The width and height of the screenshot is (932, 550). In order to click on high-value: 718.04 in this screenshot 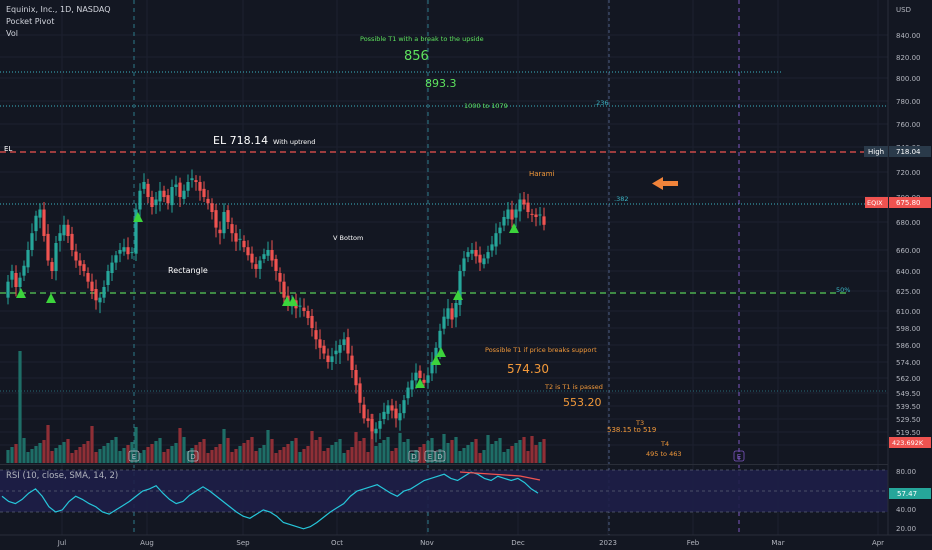, I will do `click(908, 152)`.